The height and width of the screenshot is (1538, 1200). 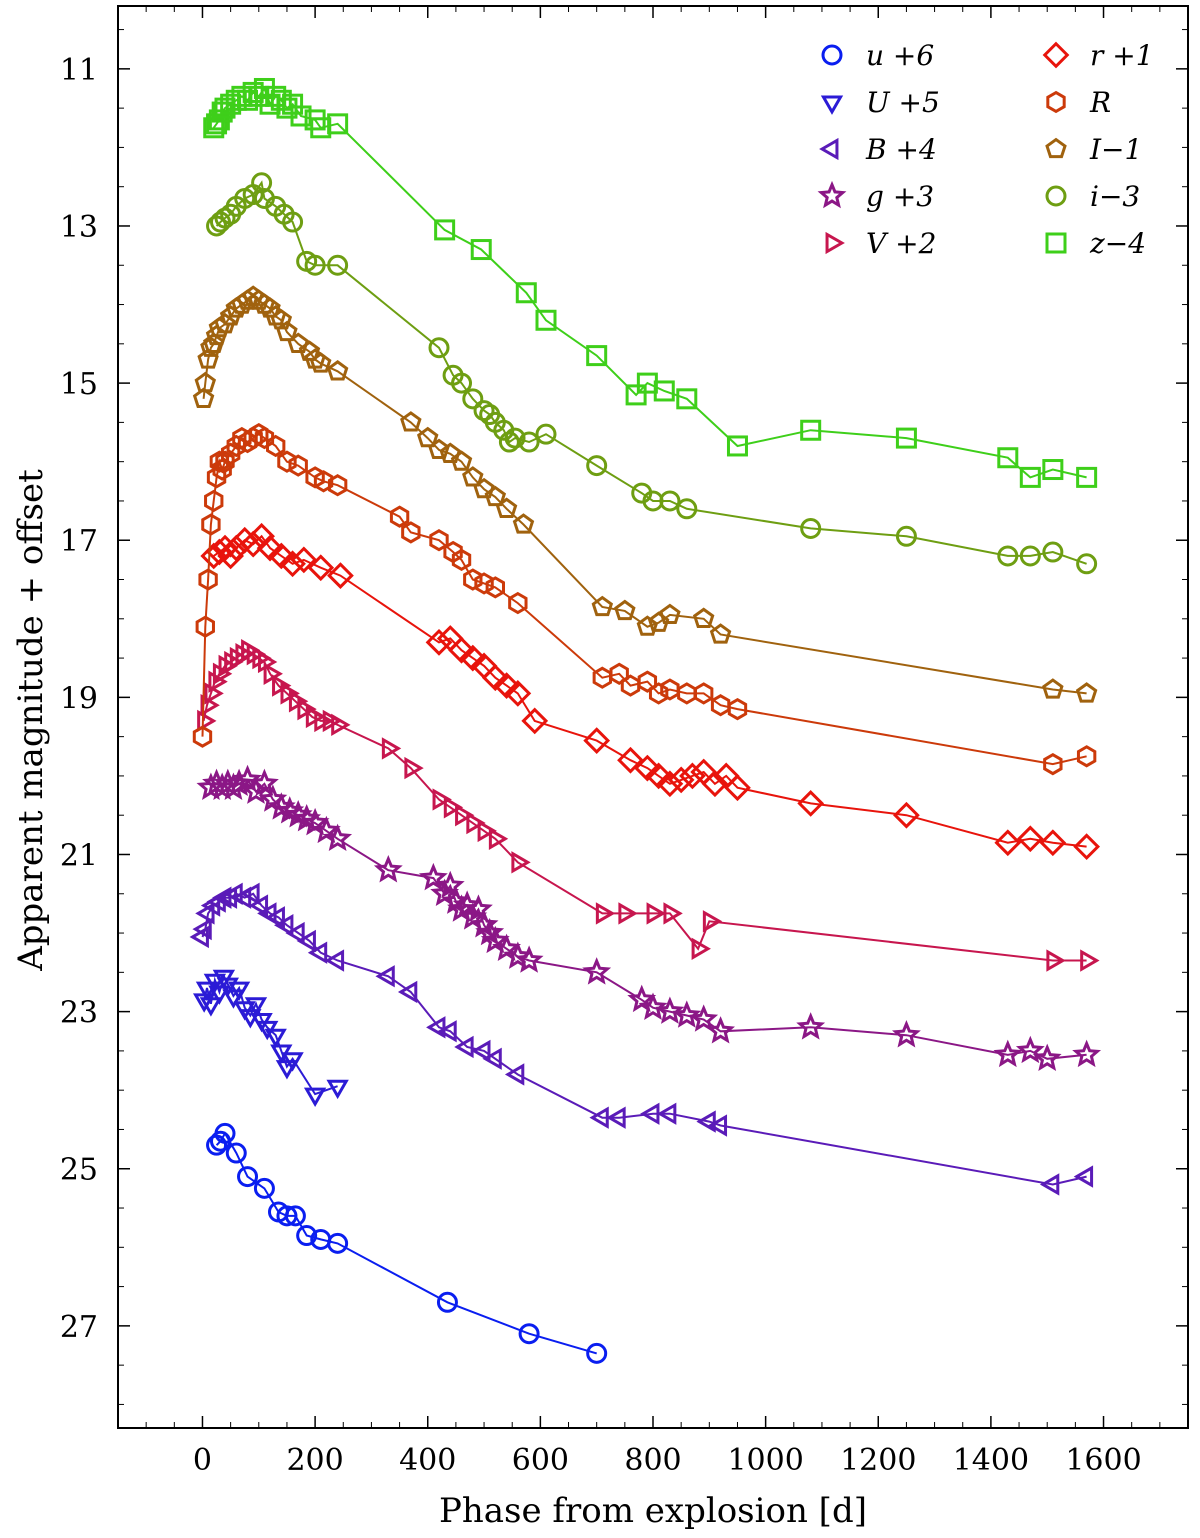 What do you see at coordinates (1100, 102) in the screenshot?
I see `legend-label-R: R` at bounding box center [1100, 102].